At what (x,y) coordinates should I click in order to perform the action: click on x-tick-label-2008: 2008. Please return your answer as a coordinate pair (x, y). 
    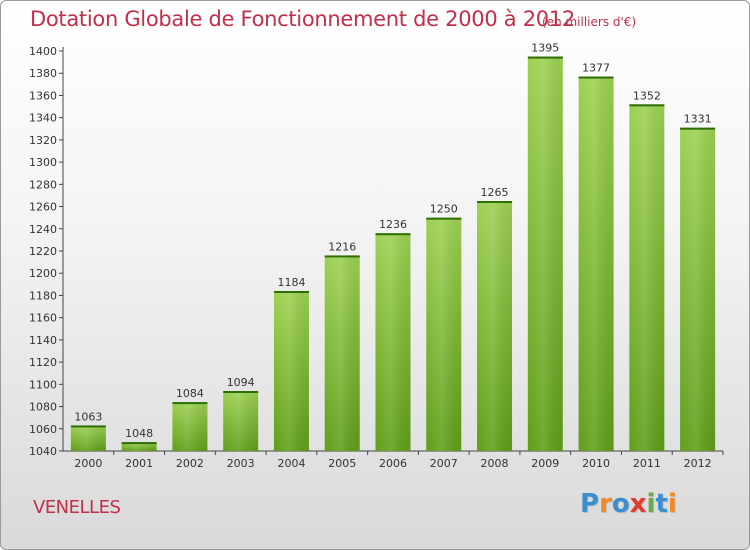
    Looking at the image, I should click on (495, 463).